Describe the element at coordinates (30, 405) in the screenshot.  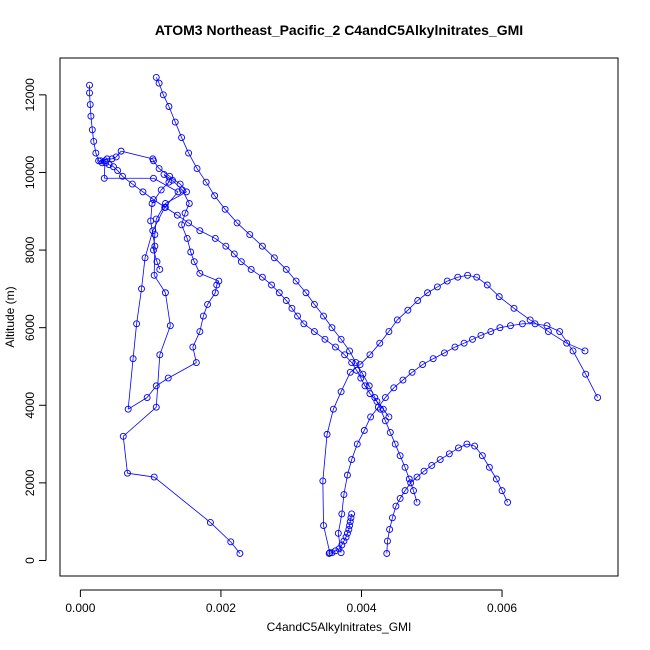
I see `y-tick-label: 4000` at that location.